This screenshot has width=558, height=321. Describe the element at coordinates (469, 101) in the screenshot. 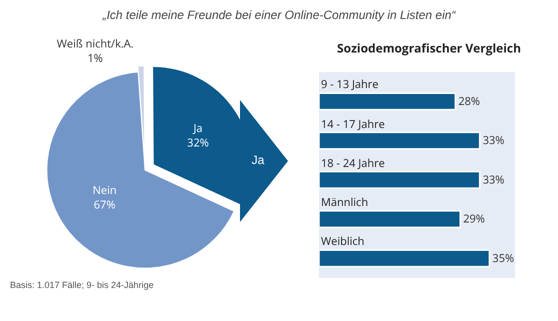

I see `data-label: 28%` at that location.